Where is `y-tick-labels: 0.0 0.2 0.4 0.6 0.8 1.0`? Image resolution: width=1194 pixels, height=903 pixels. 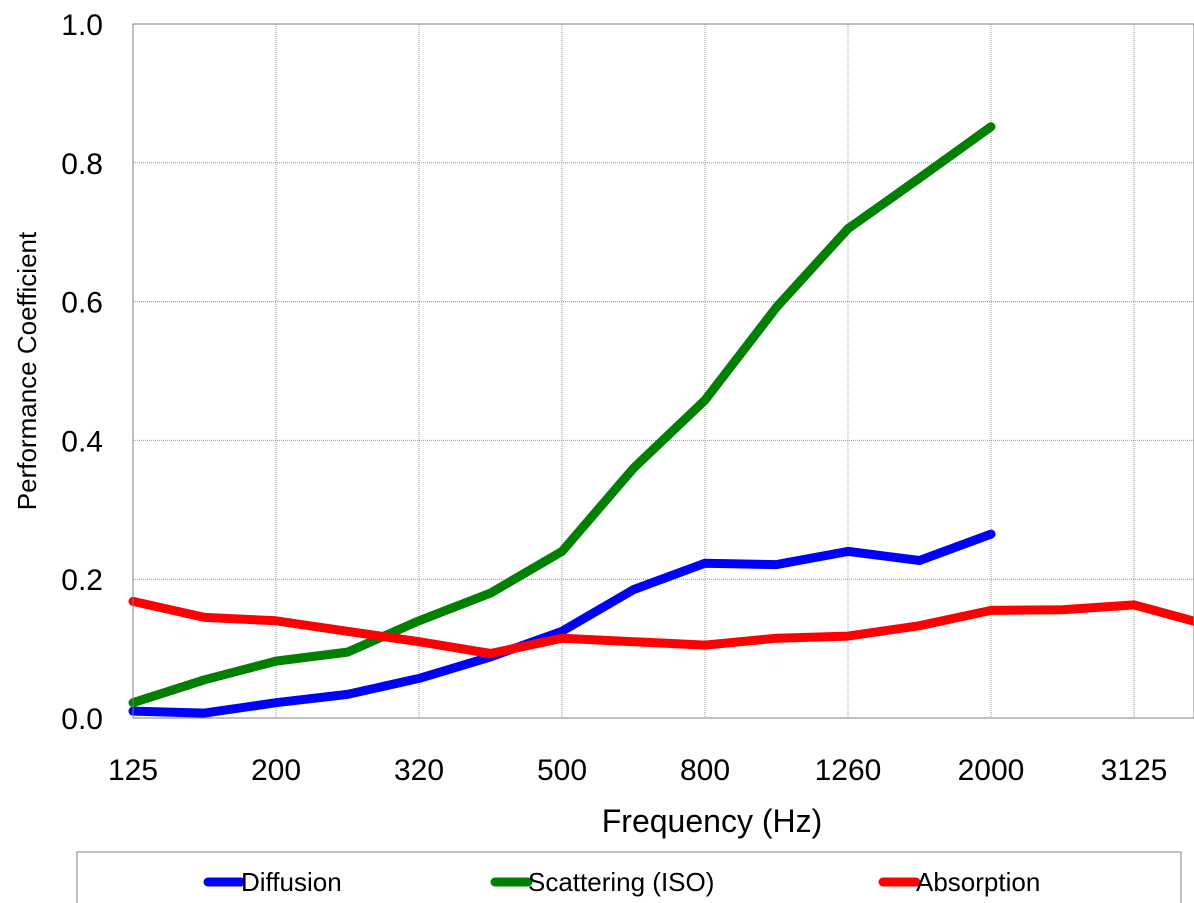 y-tick-labels: 0.0 0.2 0.4 0.6 0.8 1.0 is located at coordinates (82, 372).